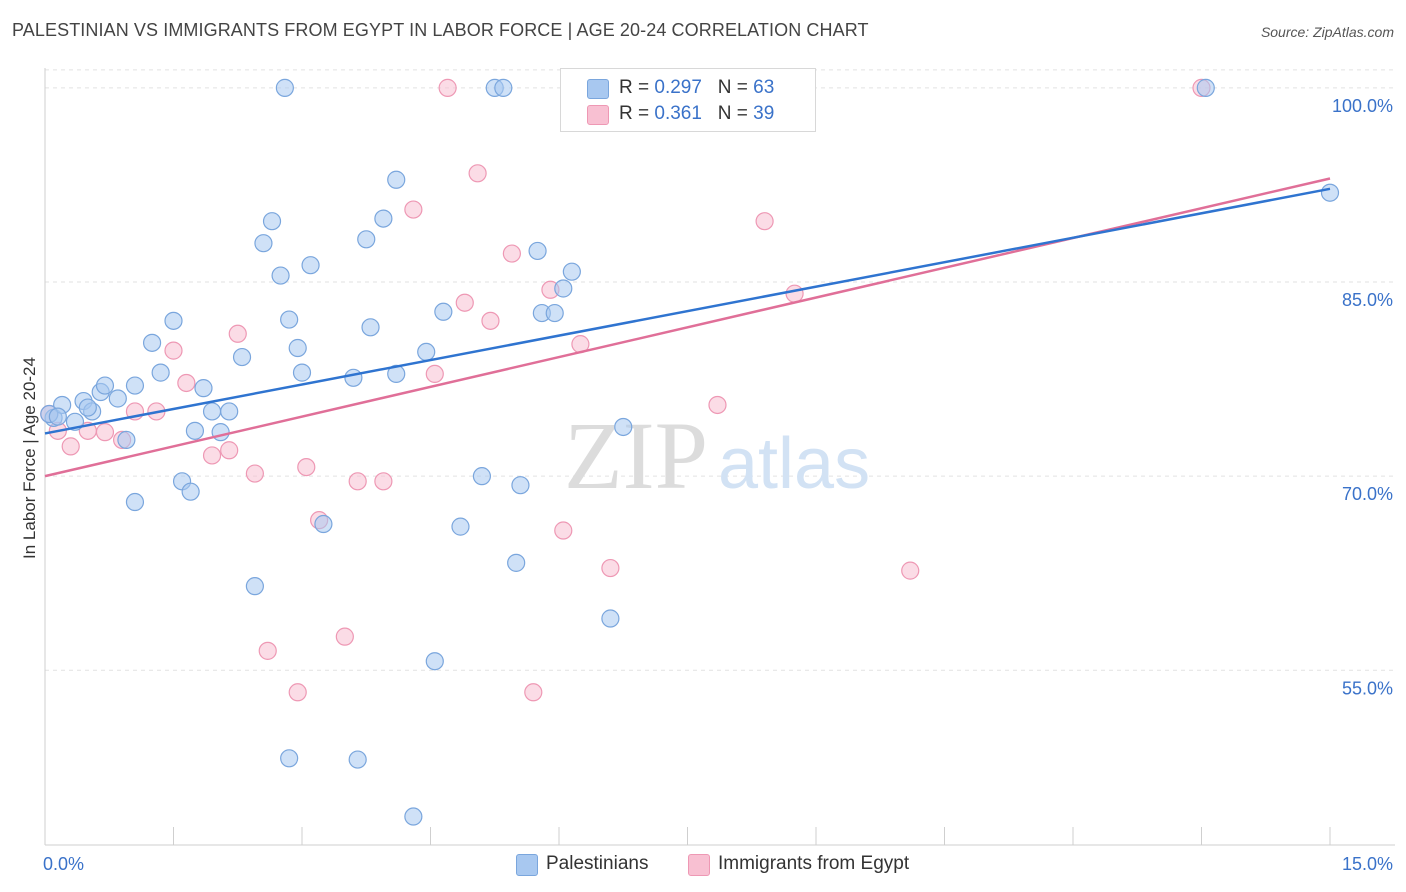  Describe the element at coordinates (1367, 494) in the screenshot. I see `y-tick-label: 70.0%` at that location.